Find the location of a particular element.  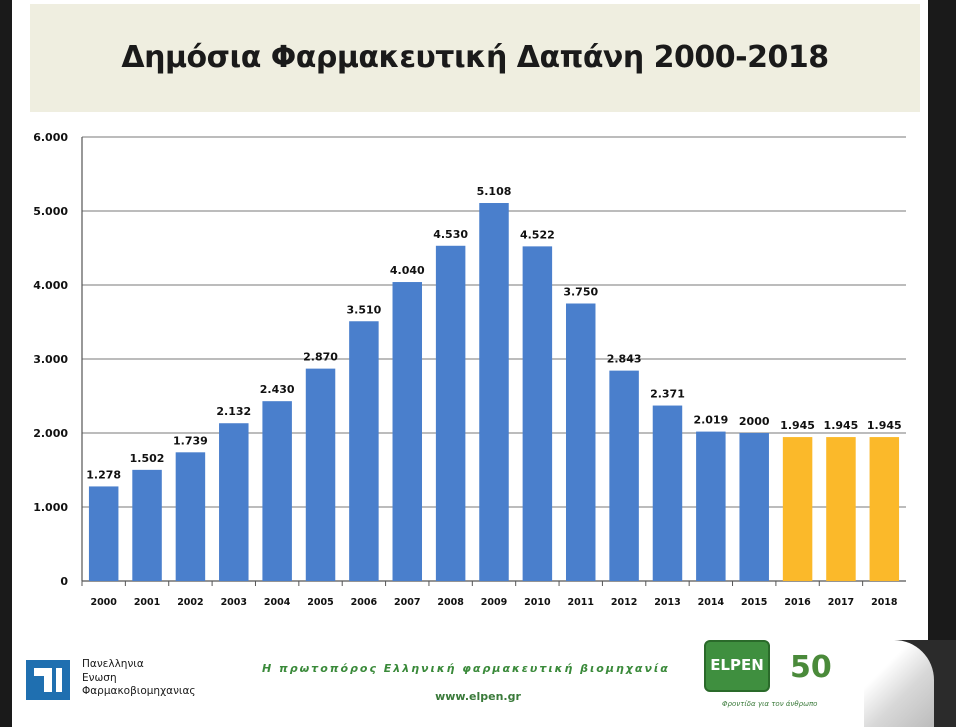

data-label: 2.870 is located at coordinates (320, 357).